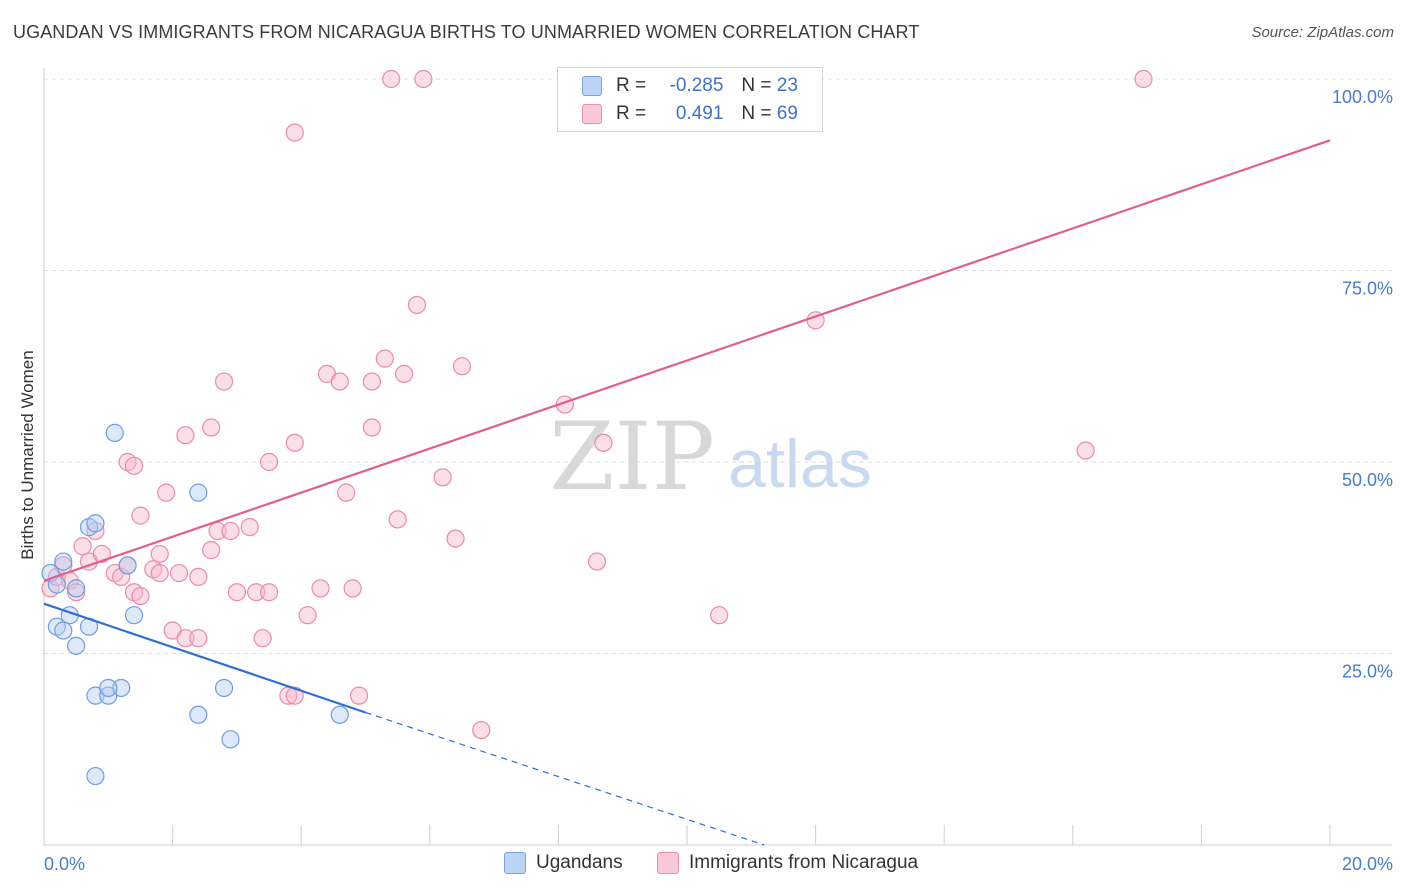 Image resolution: width=1406 pixels, height=892 pixels. I want to click on watermark-zip: ZIP, so click(632, 457).